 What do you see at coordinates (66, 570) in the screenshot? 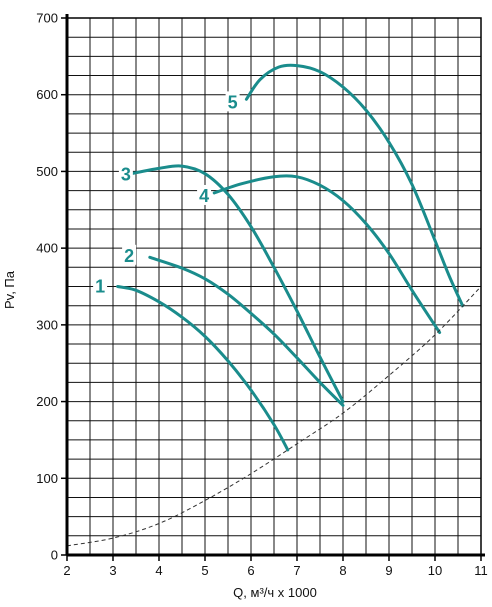
I see `x-tick-label: 2` at bounding box center [66, 570].